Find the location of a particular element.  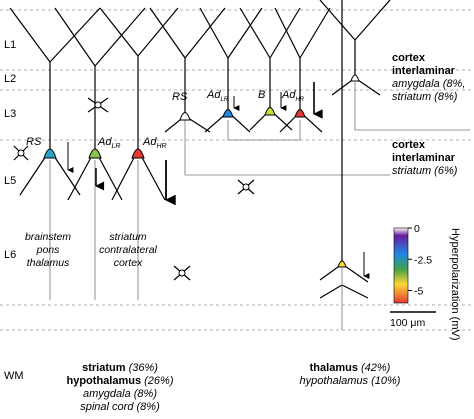

target-label: pons is located at coordinates (48, 250).